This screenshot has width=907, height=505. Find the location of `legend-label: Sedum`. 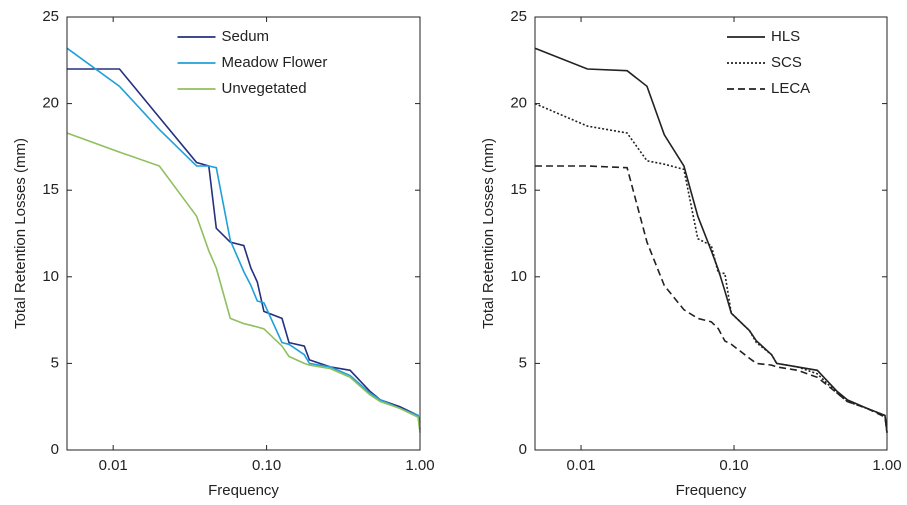

legend-label: Sedum is located at coordinates (246, 36).